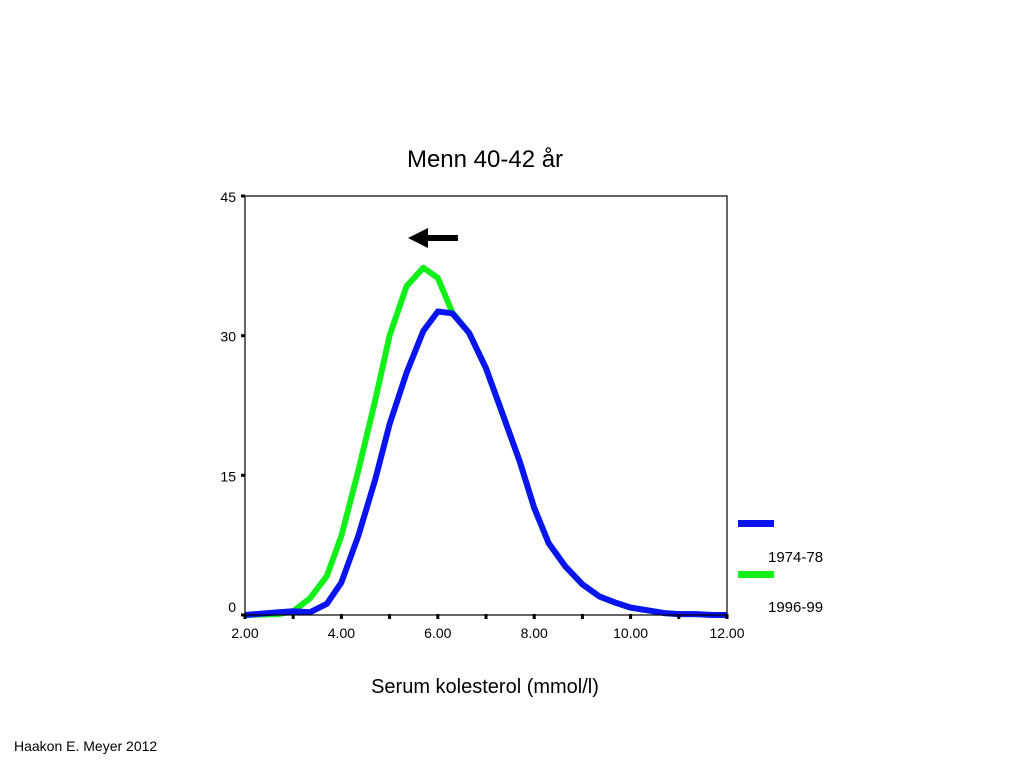 This screenshot has width=1024, height=768. Describe the element at coordinates (795, 607) in the screenshot. I see `legend-label-1996-99: 1996-99` at that location.